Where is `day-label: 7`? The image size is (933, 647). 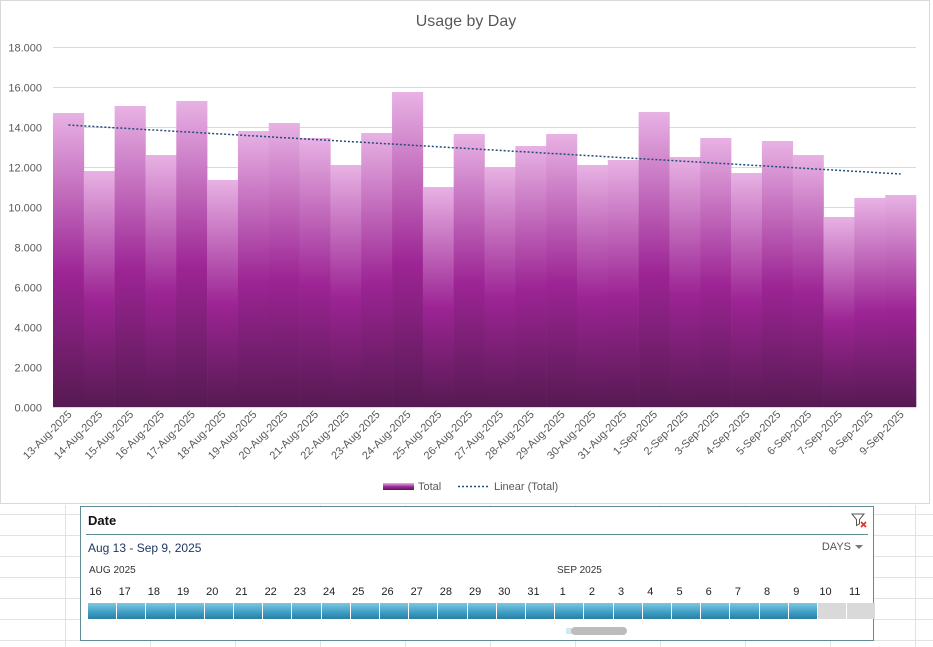
day-label: 7 is located at coordinates (737, 592).